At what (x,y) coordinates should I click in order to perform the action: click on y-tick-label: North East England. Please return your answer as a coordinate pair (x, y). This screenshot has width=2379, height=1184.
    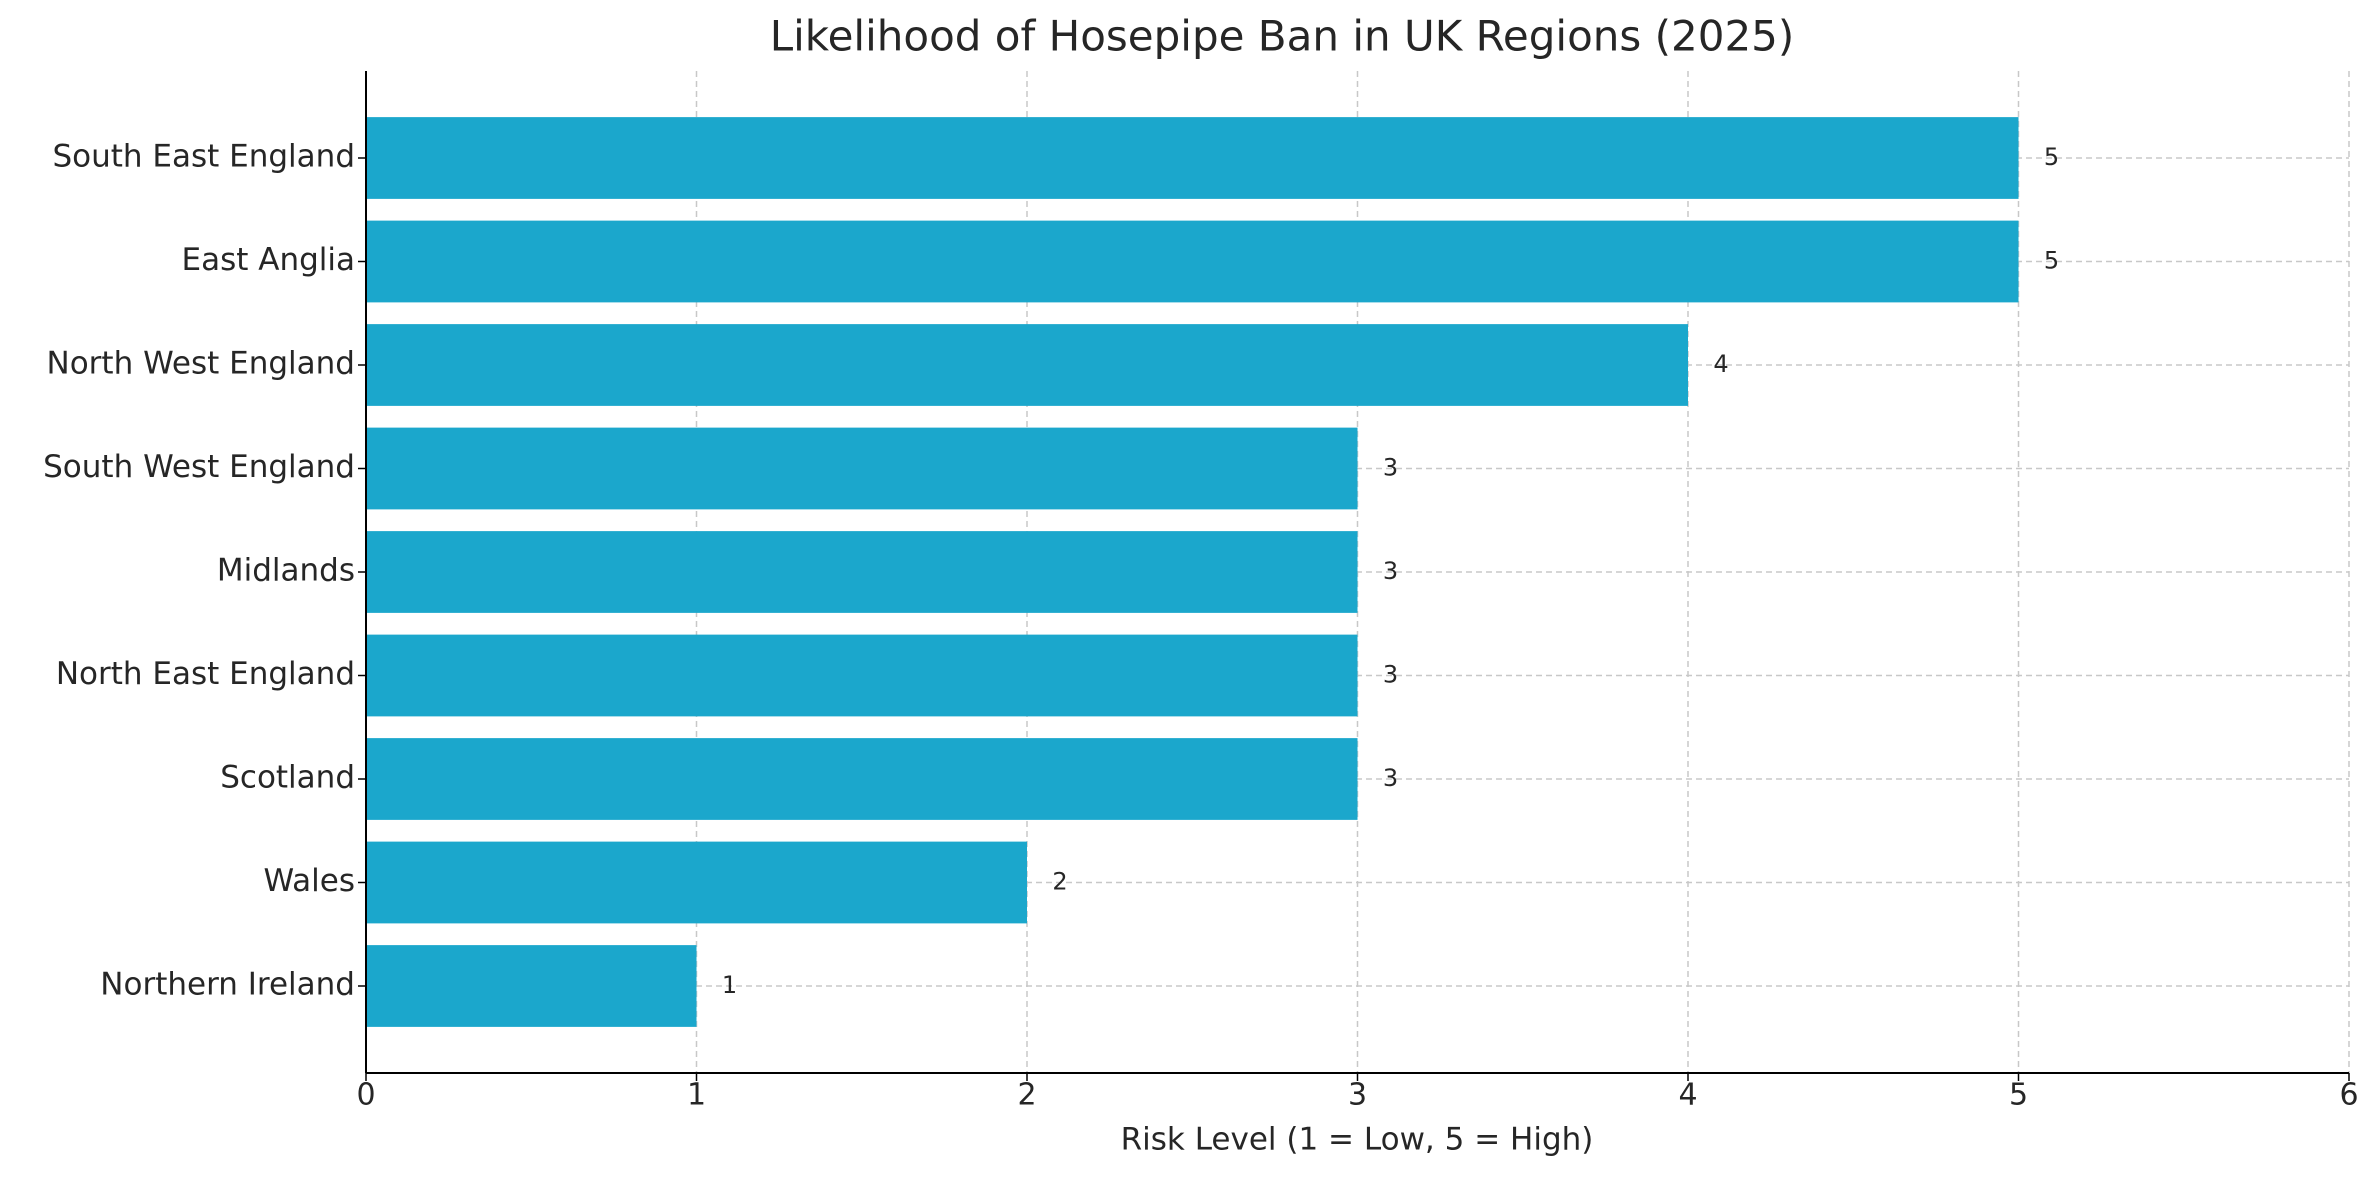
    Looking at the image, I should click on (205, 674).